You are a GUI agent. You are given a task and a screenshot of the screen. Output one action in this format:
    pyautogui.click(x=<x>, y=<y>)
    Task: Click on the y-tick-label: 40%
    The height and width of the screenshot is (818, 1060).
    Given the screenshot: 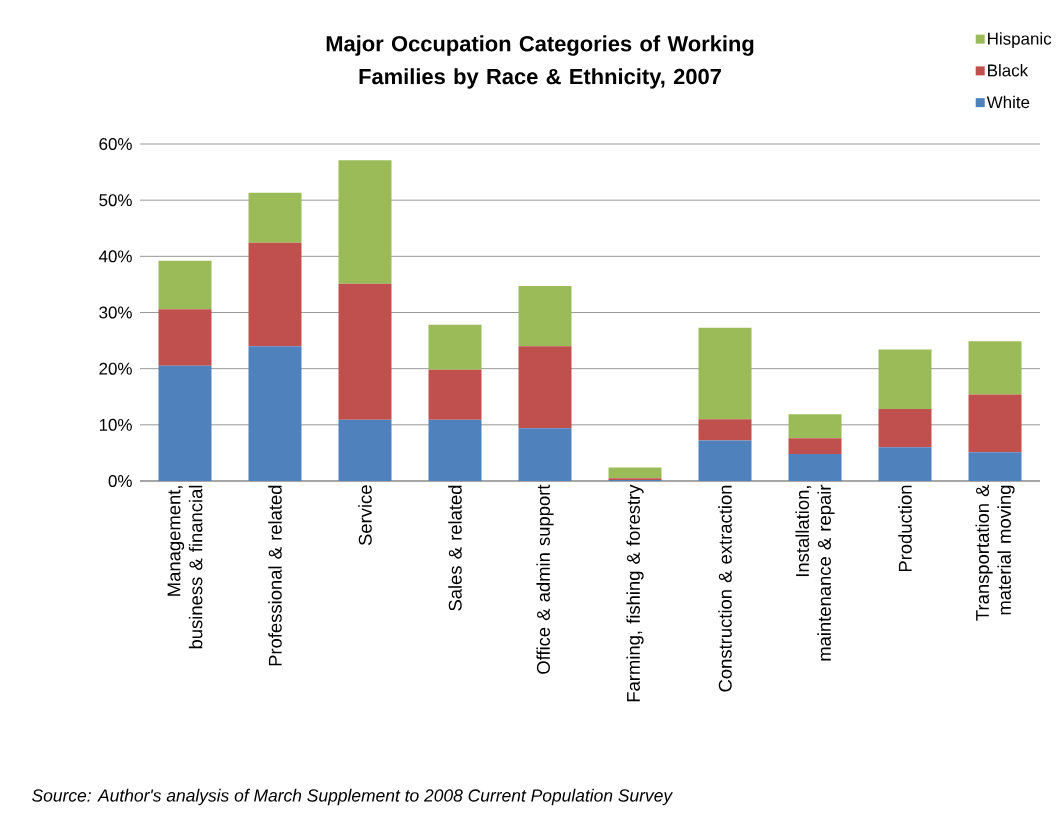 What is the action you would take?
    pyautogui.click(x=115, y=256)
    